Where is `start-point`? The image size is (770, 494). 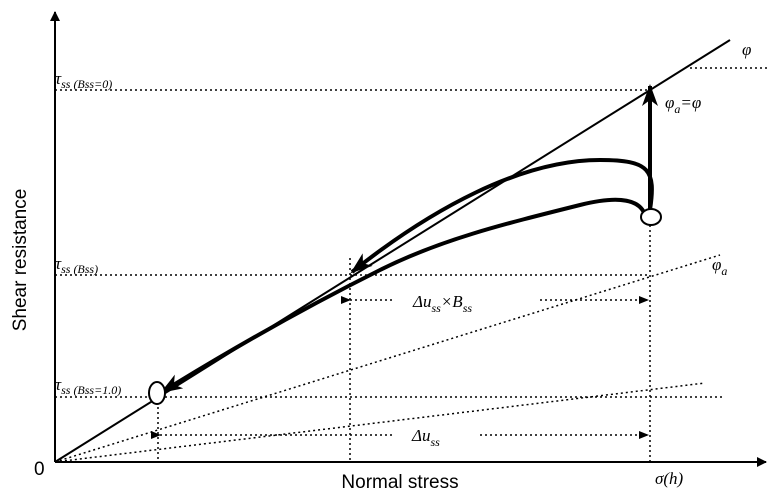
start-point is located at coordinates (651, 217).